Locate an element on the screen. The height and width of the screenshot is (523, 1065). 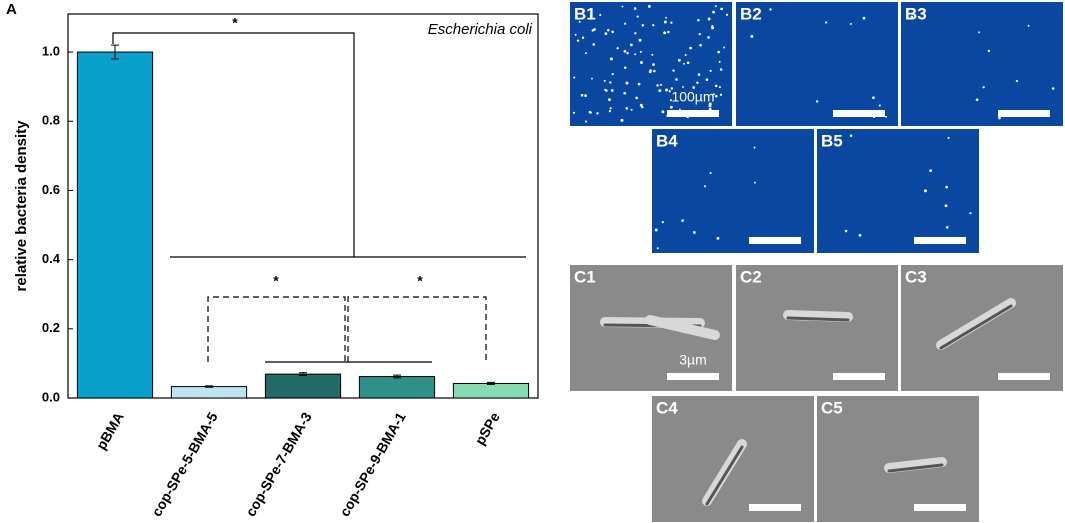
panel-label: B1 is located at coordinates (585, 13).